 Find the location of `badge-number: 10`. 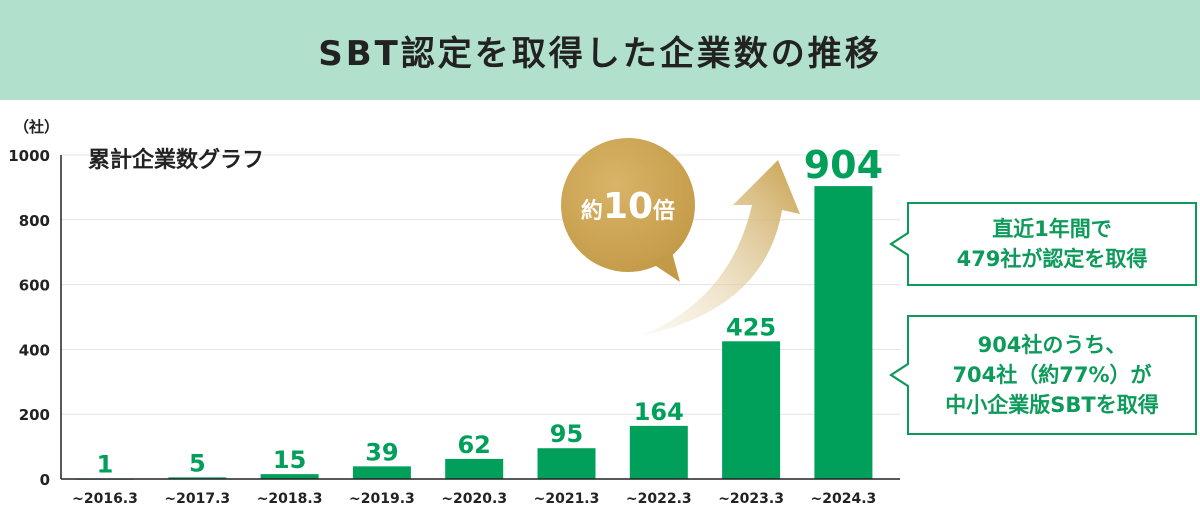

badge-number: 10 is located at coordinates (628, 206).